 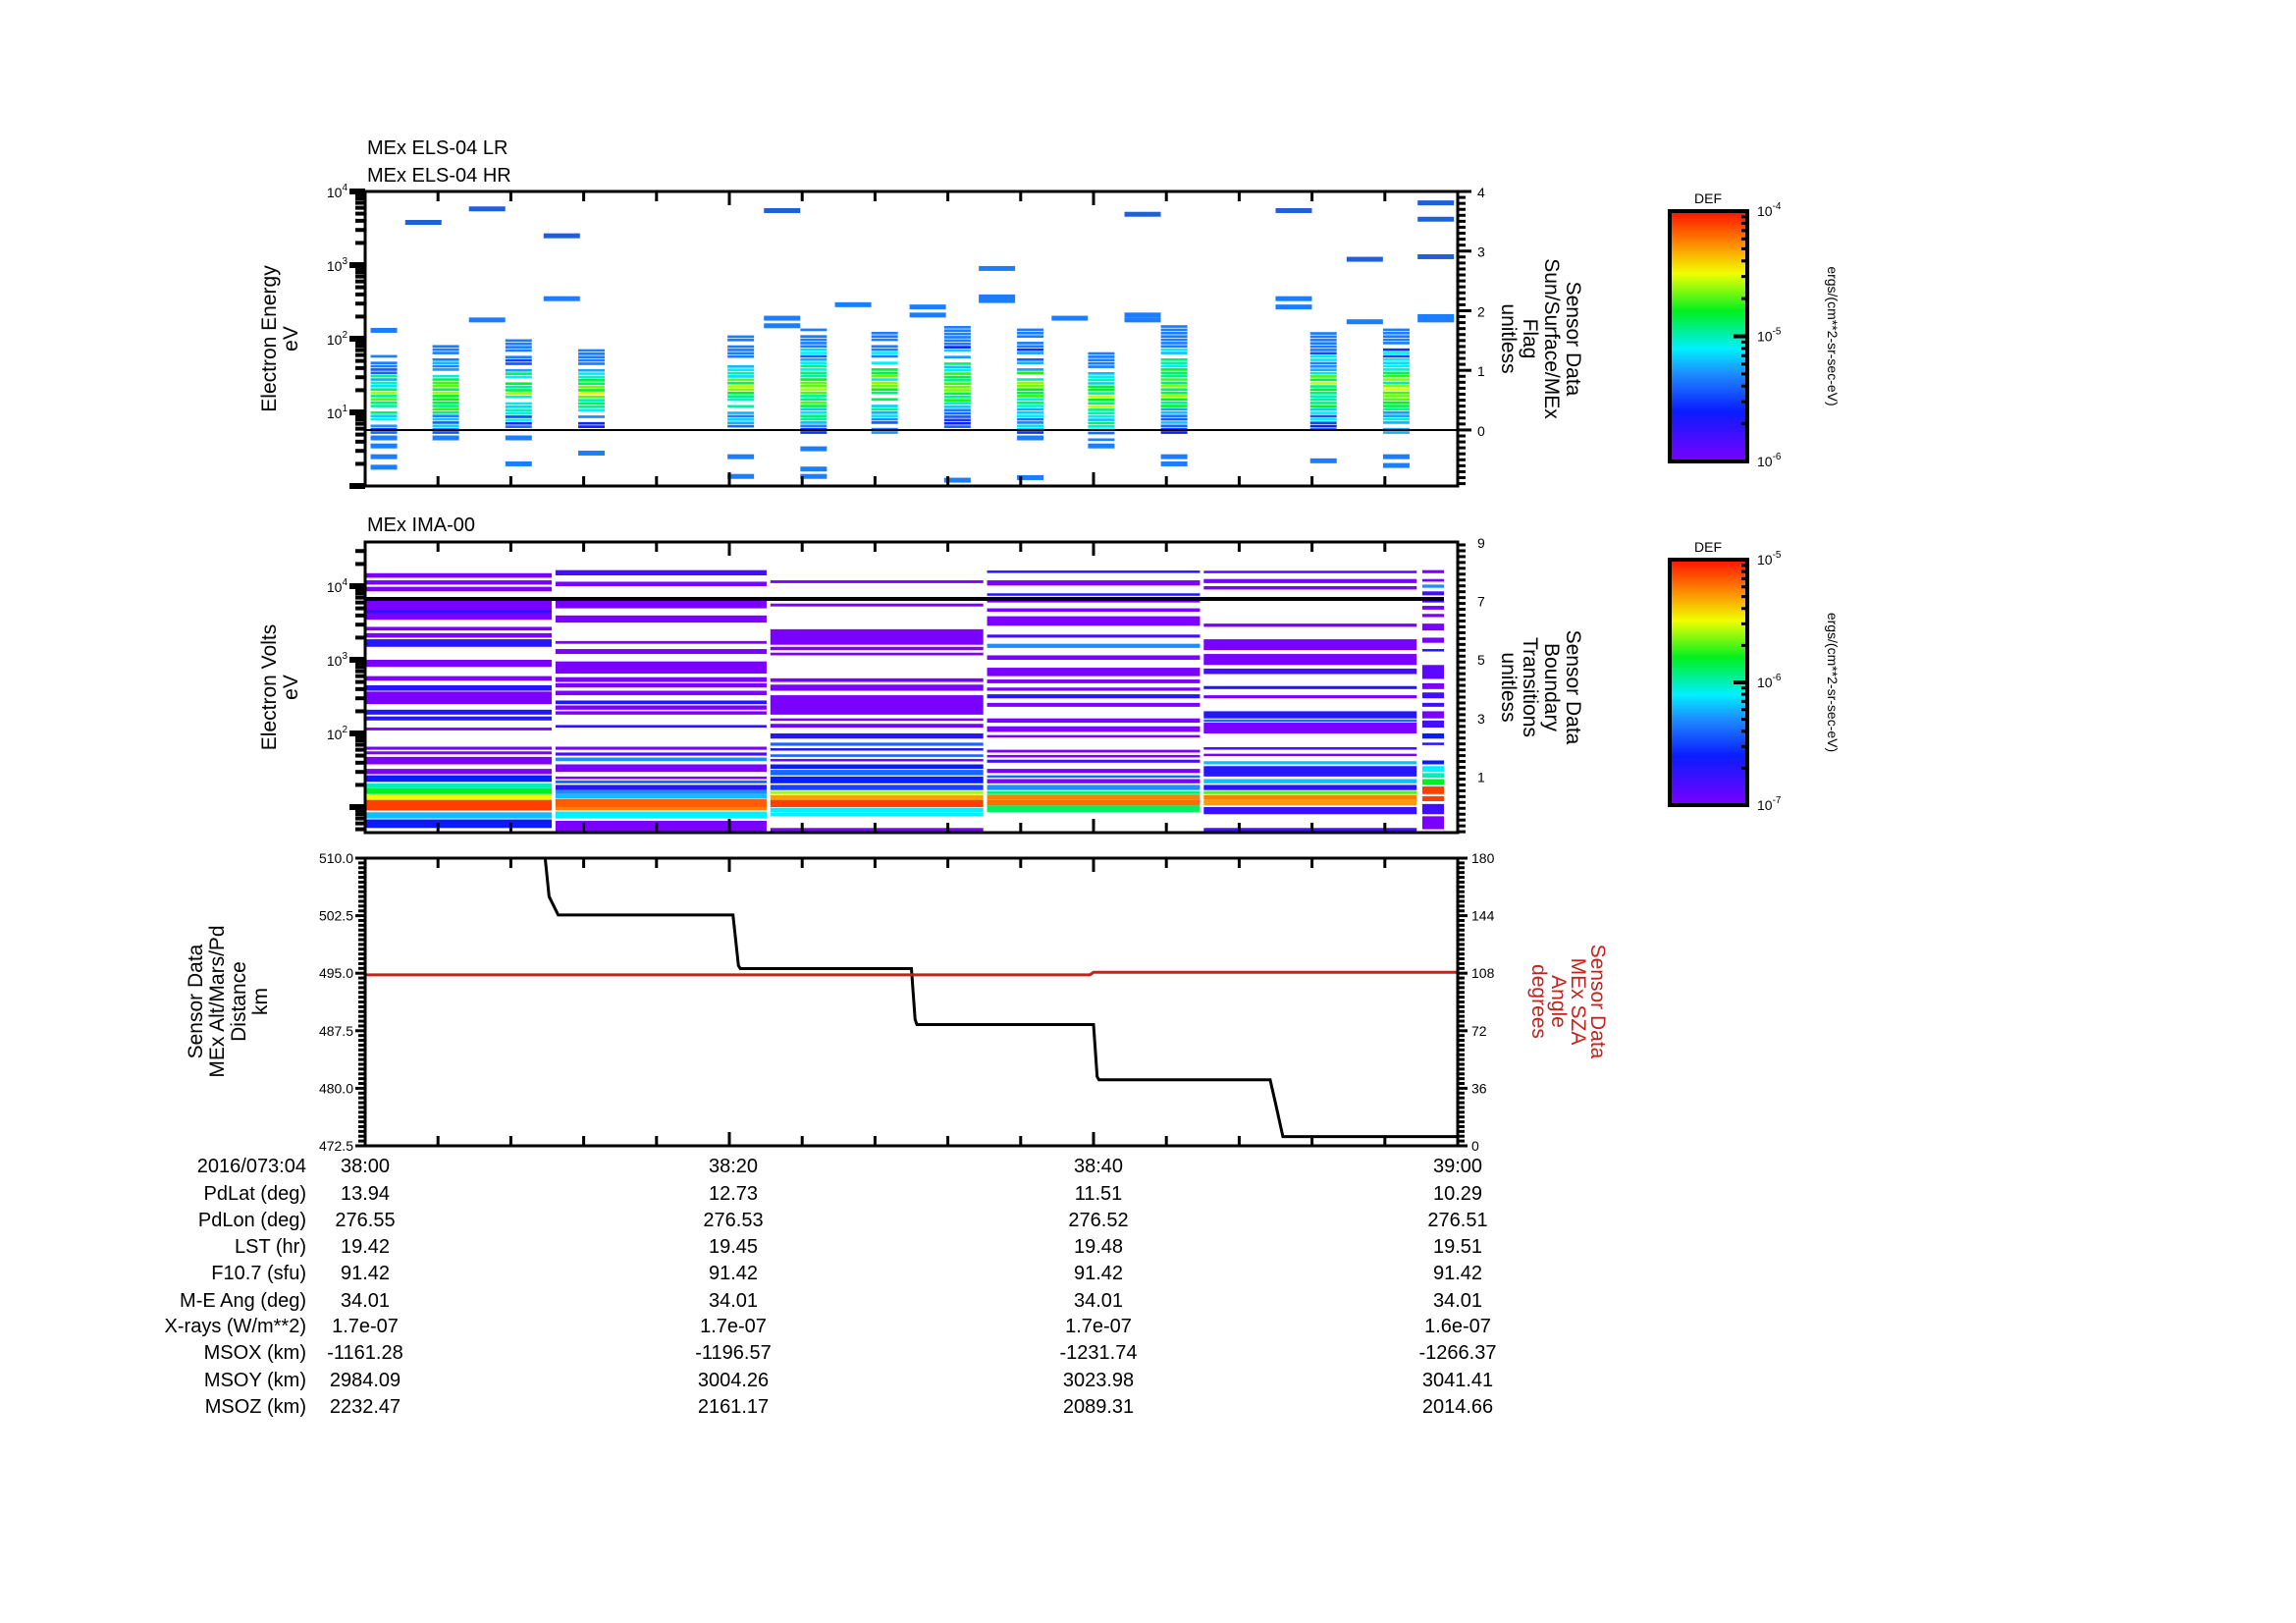 What do you see at coordinates (1098, 1273) in the screenshot?
I see `ephemeris-value: 91.42` at bounding box center [1098, 1273].